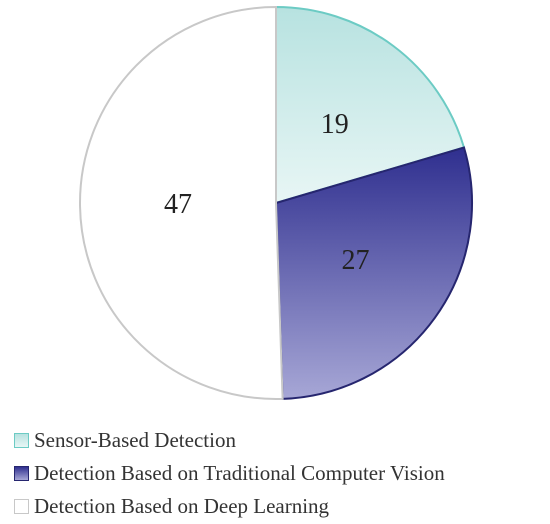 The image size is (550, 524). What do you see at coordinates (267, 192) in the screenshot?
I see `labels-layer: 19 27 47` at bounding box center [267, 192].